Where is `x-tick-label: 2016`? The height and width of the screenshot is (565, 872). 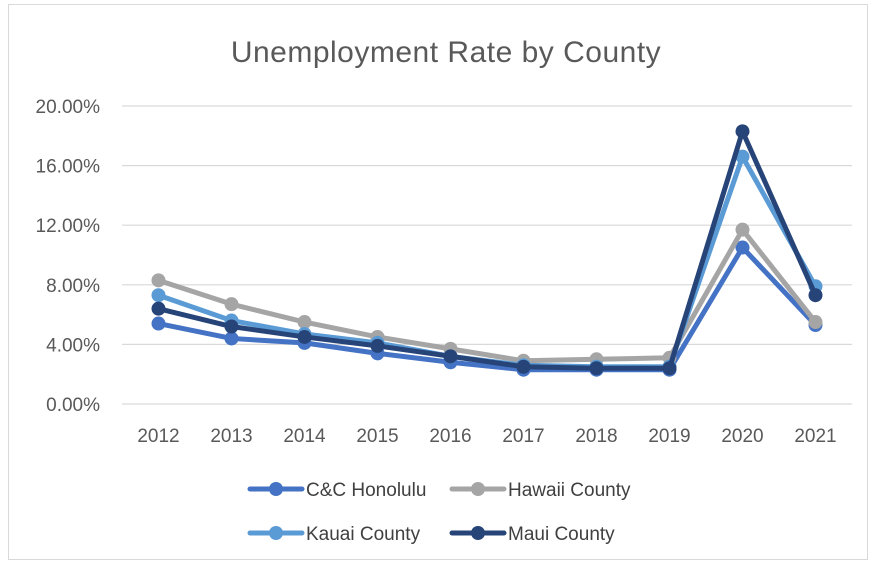 x-tick-label: 2016 is located at coordinates (450, 436).